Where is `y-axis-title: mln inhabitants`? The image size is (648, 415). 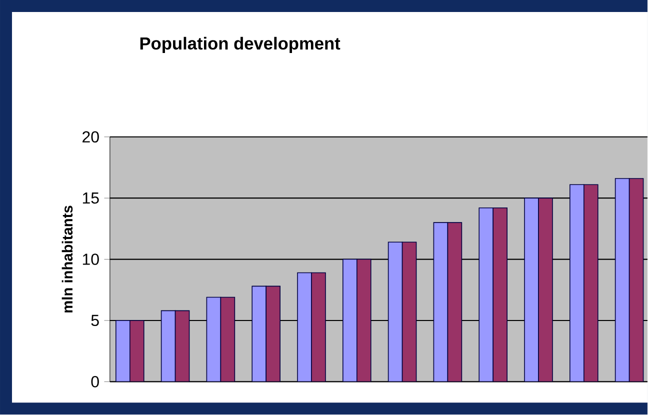
y-axis-title: mln inhabitants is located at coordinates (67, 259).